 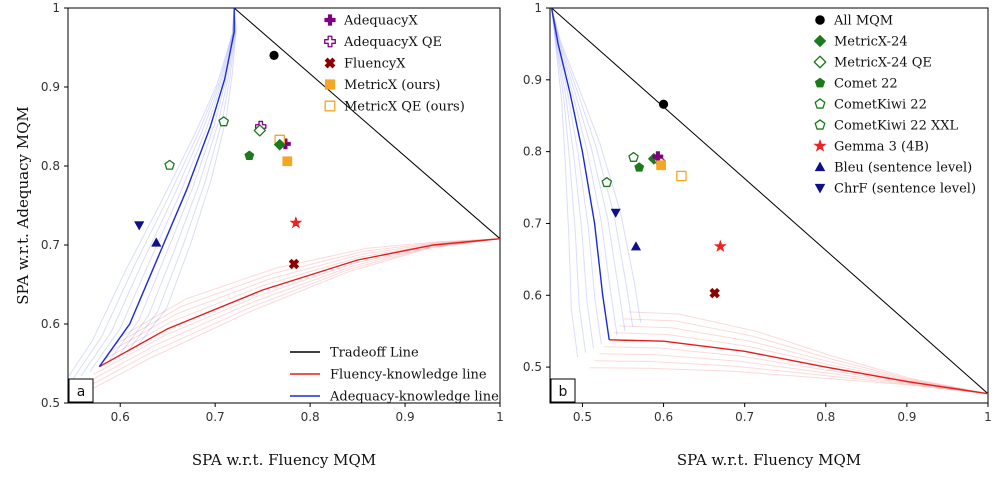 What do you see at coordinates (532, 152) in the screenshot?
I see `panel-b-ytick-label: 0.8` at bounding box center [532, 152].